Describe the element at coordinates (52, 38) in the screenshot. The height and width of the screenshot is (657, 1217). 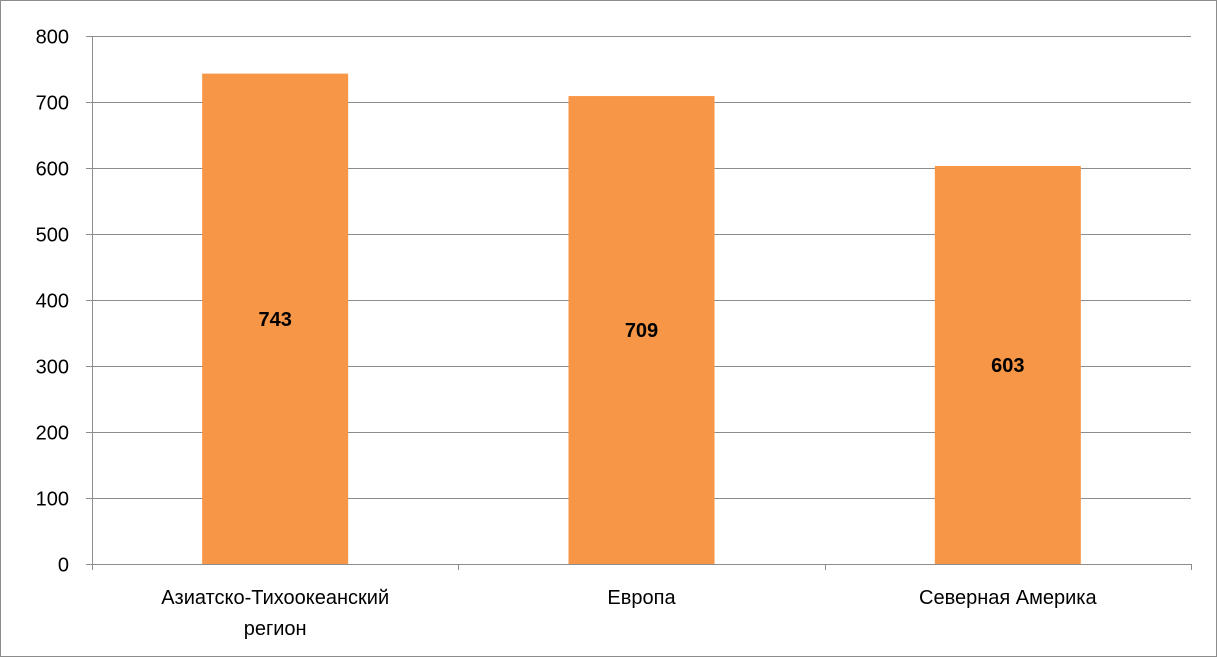
I see `y-tick-label: 800` at that location.